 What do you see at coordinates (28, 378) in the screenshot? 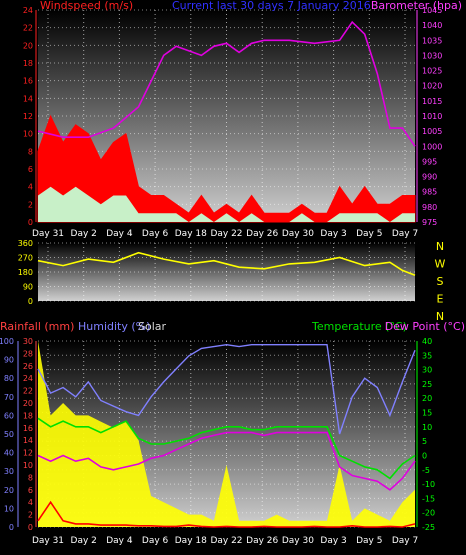
I see `rainfall-axis-tick-24: 24` at bounding box center [28, 378].